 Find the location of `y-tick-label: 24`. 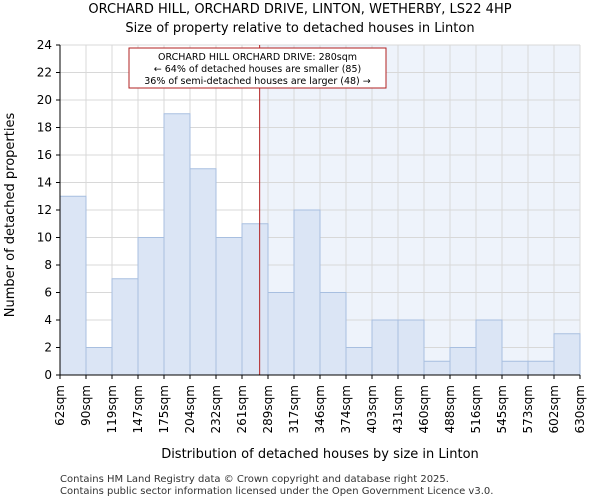

y-tick-label: 24 is located at coordinates (44, 45).